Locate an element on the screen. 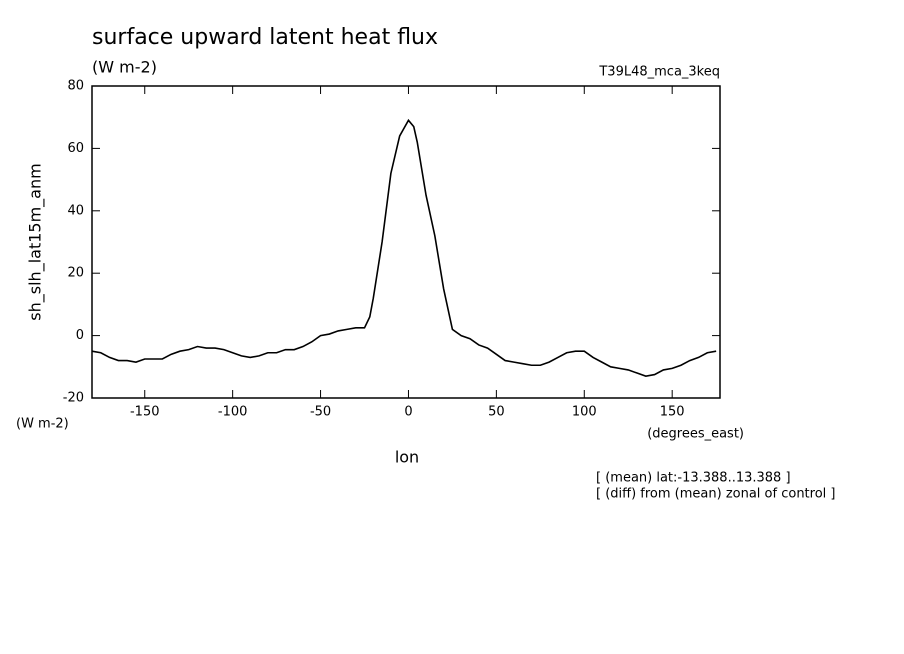  y-tick-label: 40 is located at coordinates (75, 210).